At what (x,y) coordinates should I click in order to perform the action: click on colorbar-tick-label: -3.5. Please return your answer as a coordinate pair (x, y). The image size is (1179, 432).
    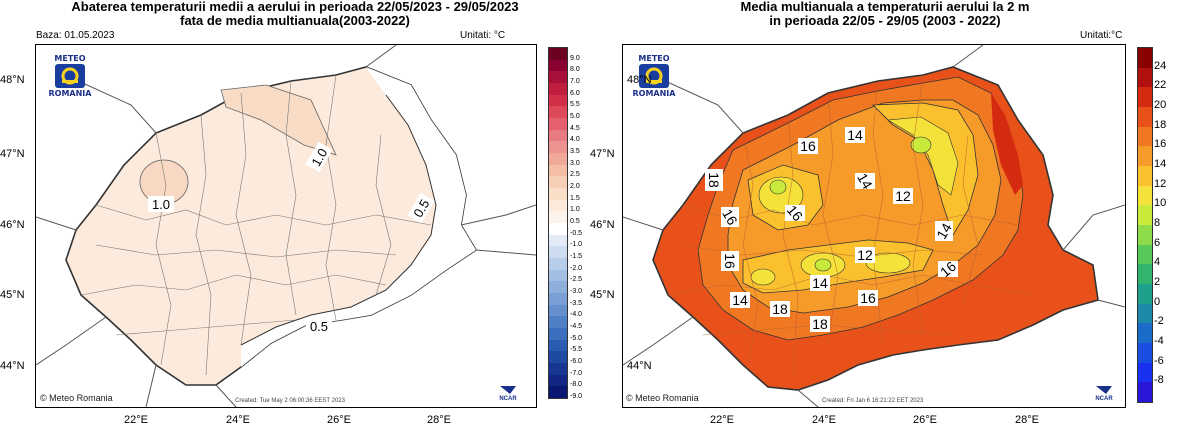
    Looking at the image, I should click on (576, 303).